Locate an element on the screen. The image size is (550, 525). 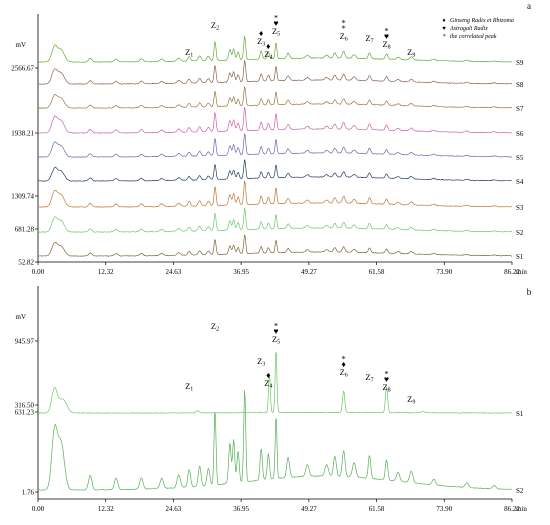
series-label: S5 is located at coordinates (520, 158).